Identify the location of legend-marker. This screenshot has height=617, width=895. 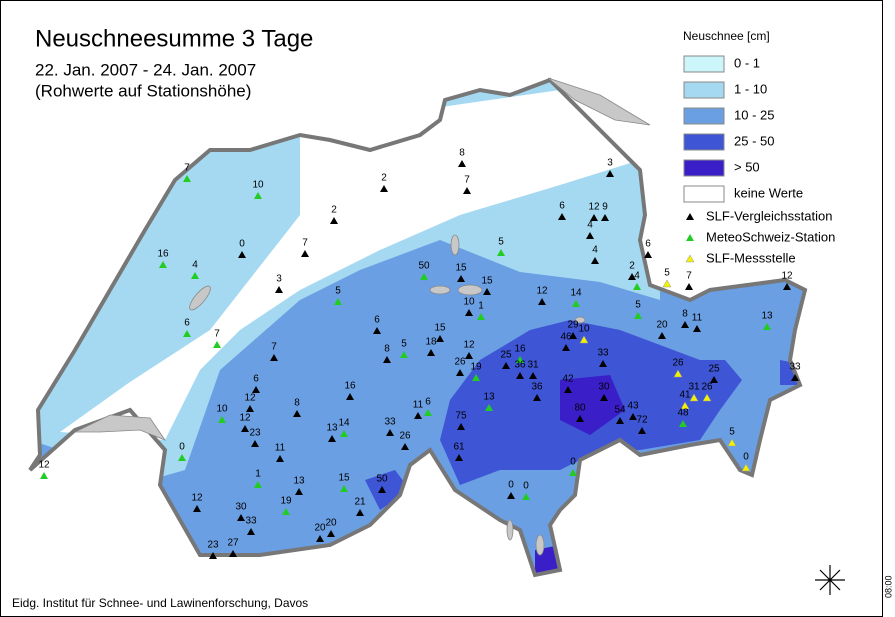
(690, 237).